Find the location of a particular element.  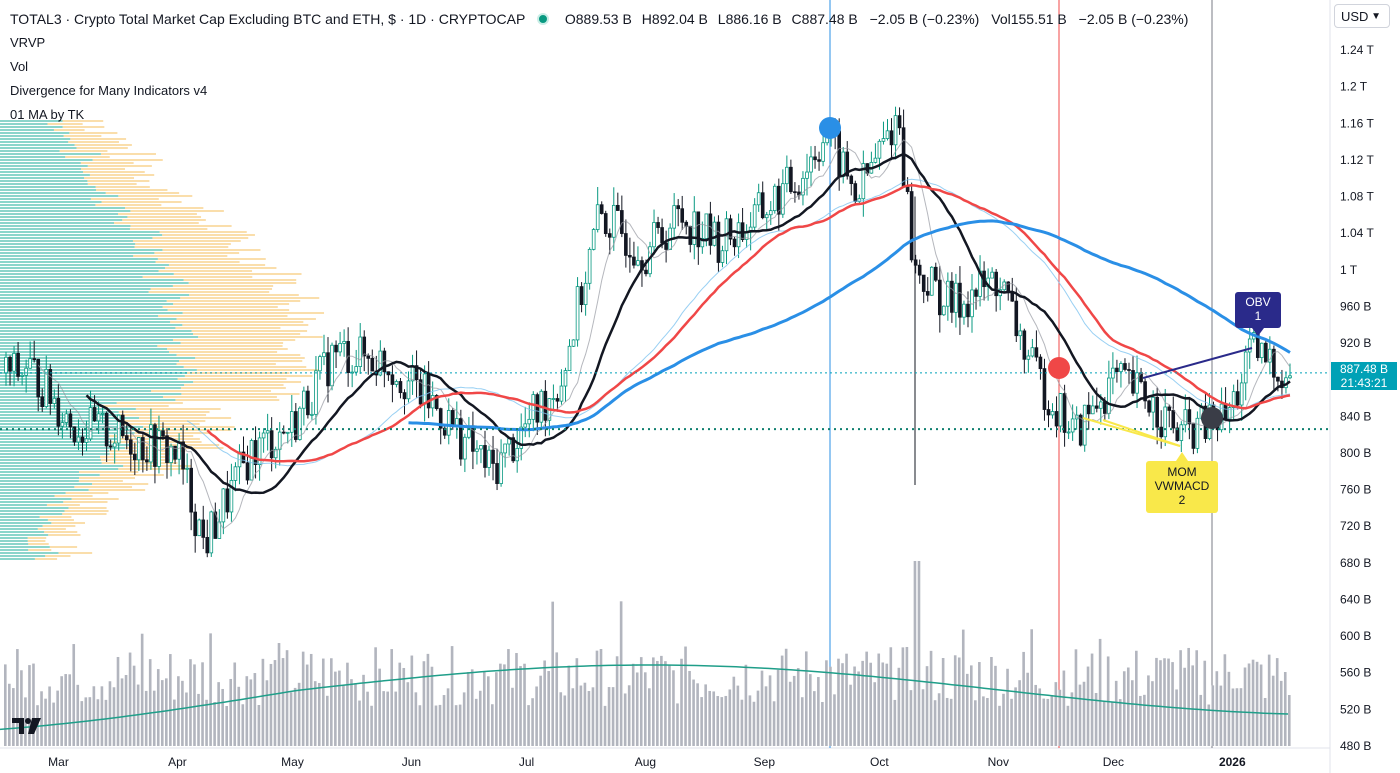

indicator-vrvp: VRVP is located at coordinates (28, 42).